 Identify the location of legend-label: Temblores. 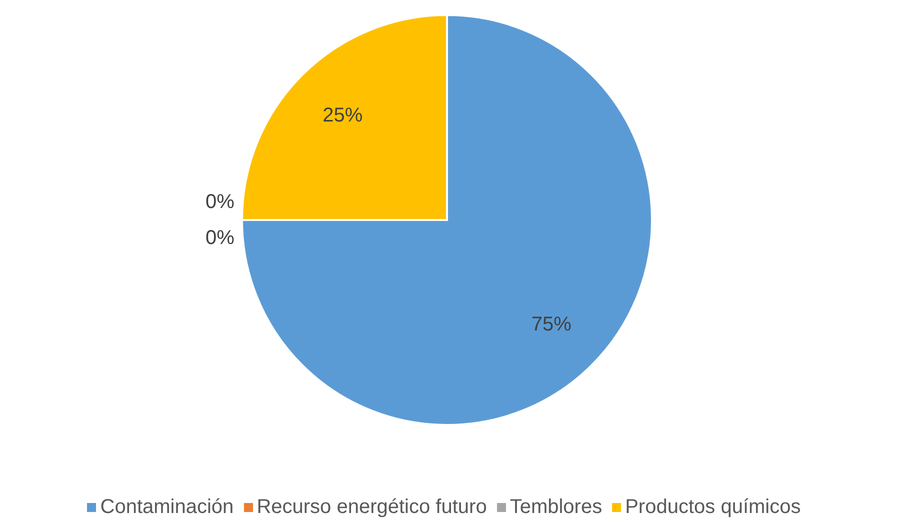
(556, 507).